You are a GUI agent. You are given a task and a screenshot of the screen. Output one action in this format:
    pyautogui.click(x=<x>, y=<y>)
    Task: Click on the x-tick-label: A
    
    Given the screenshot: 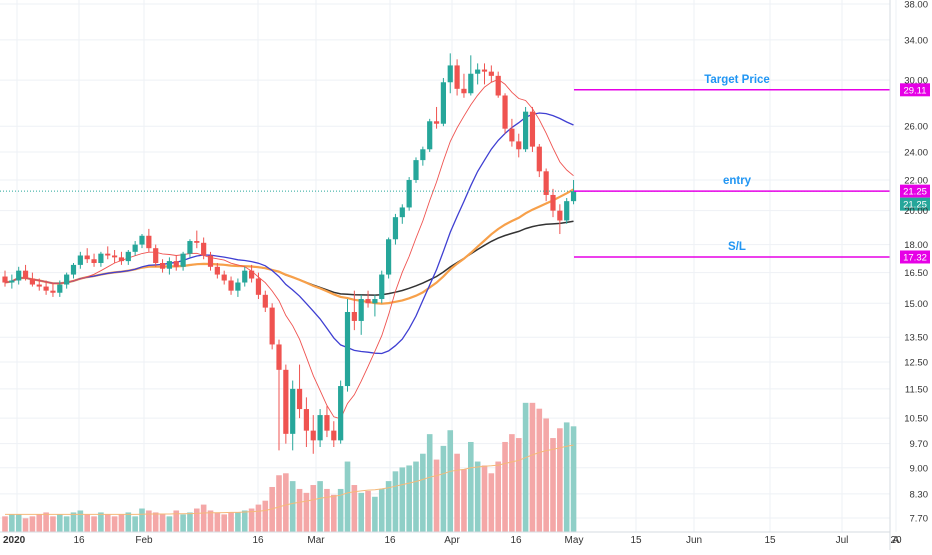 What is the action you would take?
    pyautogui.click(x=896, y=540)
    